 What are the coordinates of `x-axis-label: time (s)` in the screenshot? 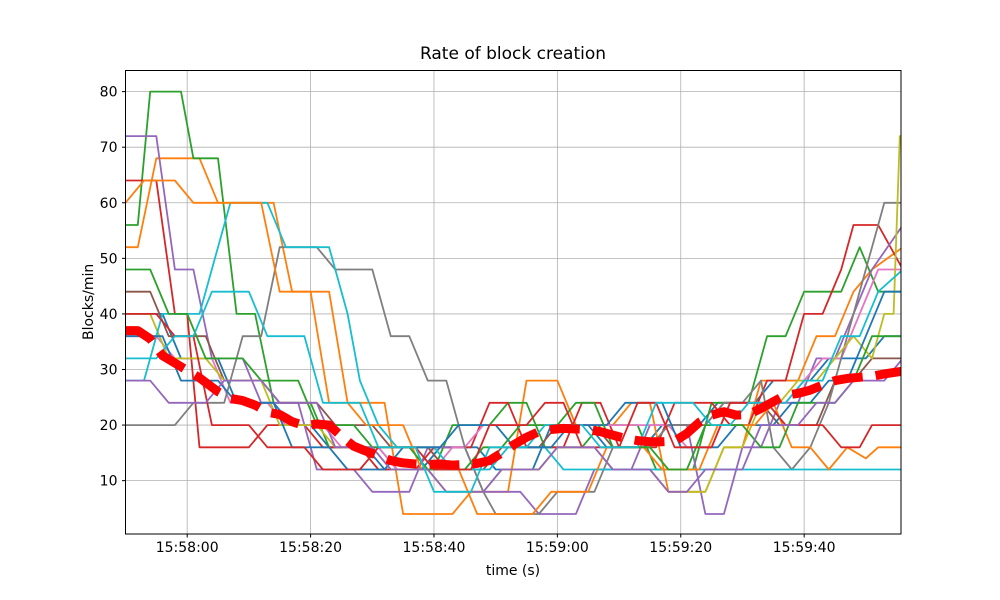 It's located at (513, 571).